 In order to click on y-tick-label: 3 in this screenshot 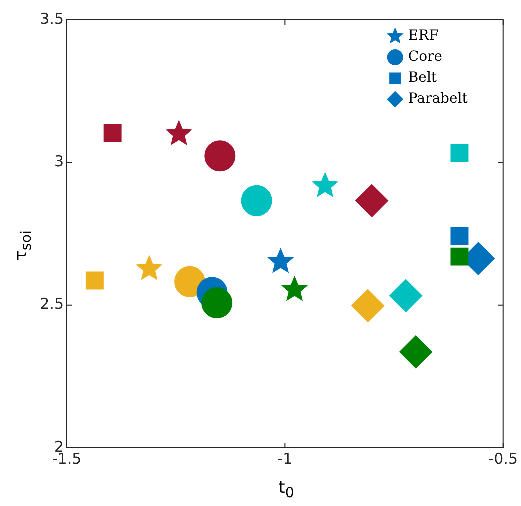, I will do `click(59, 161)`.